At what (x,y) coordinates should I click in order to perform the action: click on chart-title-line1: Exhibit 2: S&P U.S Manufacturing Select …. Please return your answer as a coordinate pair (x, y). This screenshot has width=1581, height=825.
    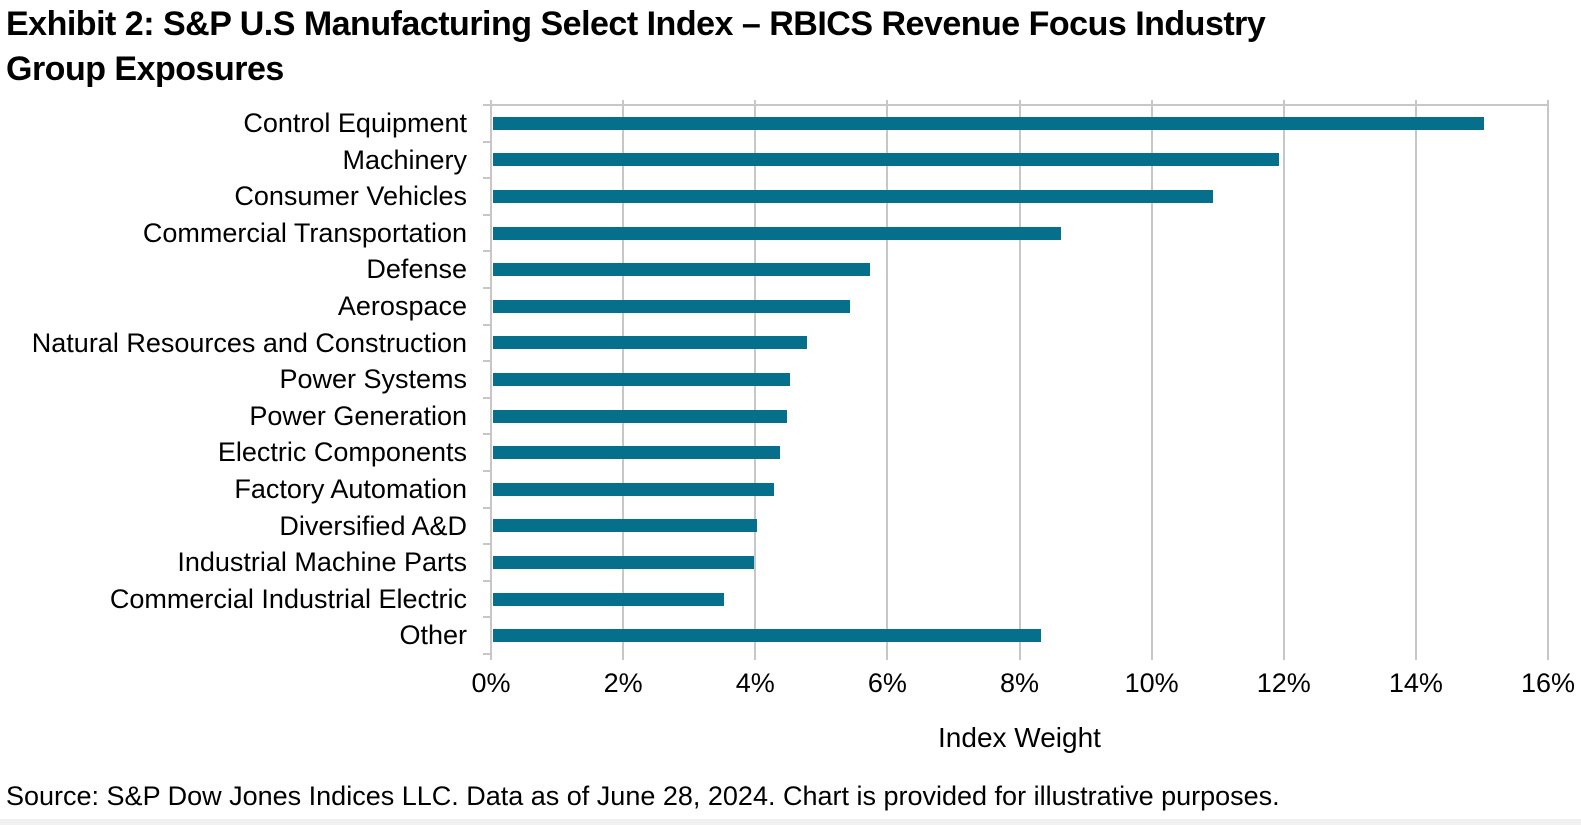
    Looking at the image, I should click on (636, 24).